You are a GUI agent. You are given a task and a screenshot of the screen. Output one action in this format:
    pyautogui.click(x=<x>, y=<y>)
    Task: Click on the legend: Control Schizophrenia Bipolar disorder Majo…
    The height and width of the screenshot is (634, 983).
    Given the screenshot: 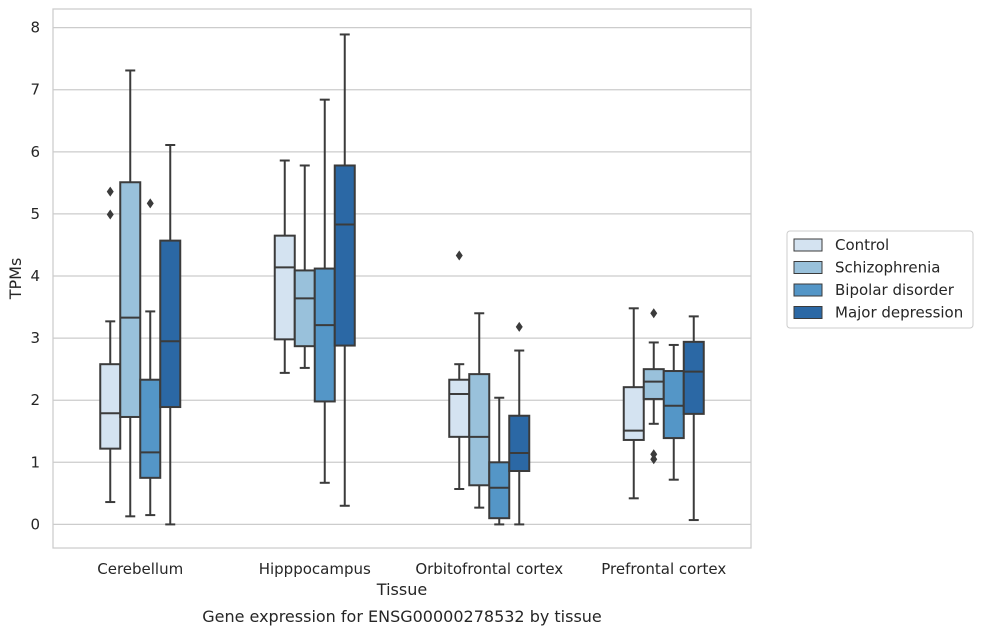 What is the action you would take?
    pyautogui.click(x=880, y=279)
    